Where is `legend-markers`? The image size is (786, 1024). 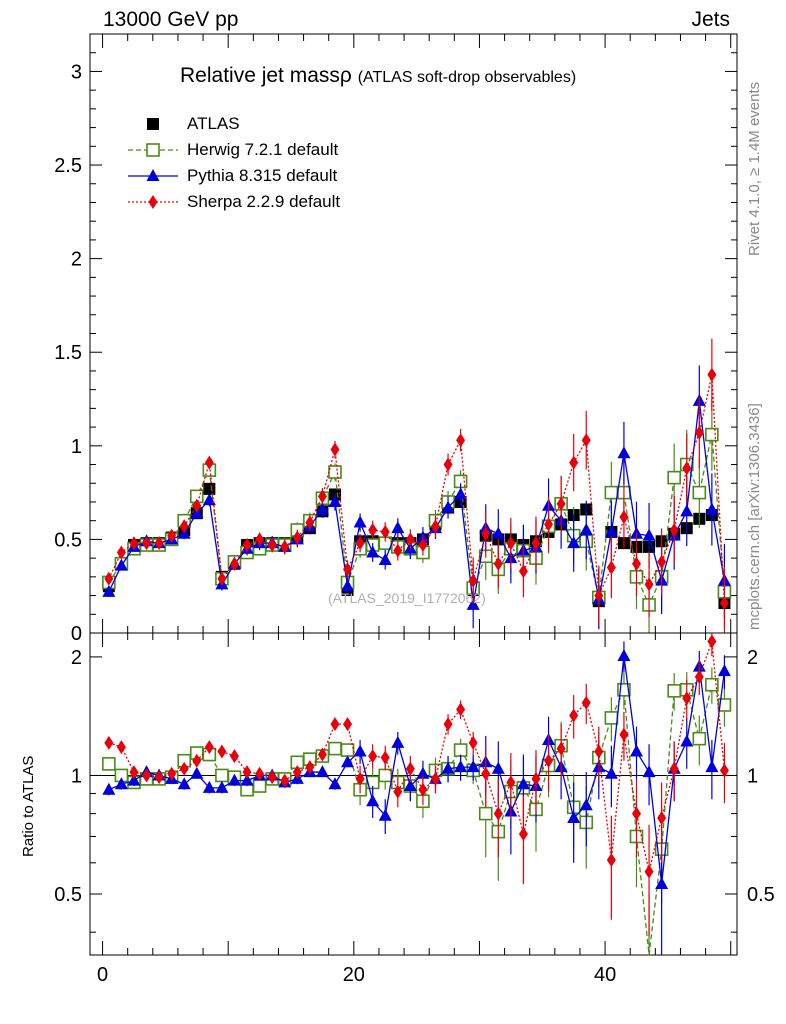
legend-markers is located at coordinates (153, 163).